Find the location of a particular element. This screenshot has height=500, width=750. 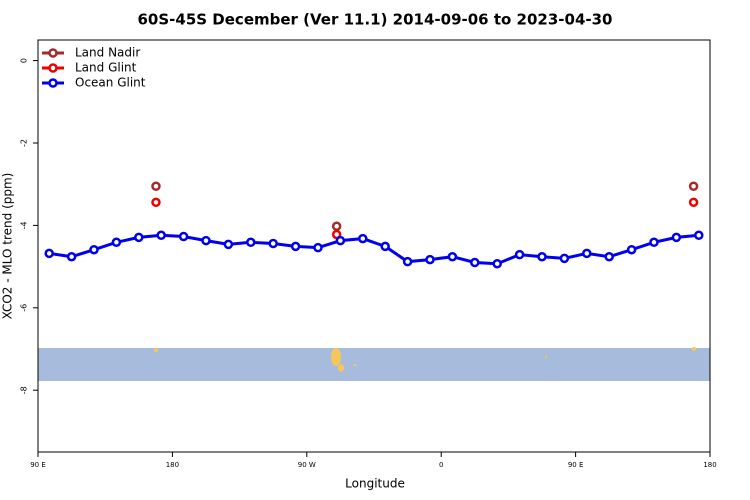

legend-label: Land Glint is located at coordinates (106, 68).